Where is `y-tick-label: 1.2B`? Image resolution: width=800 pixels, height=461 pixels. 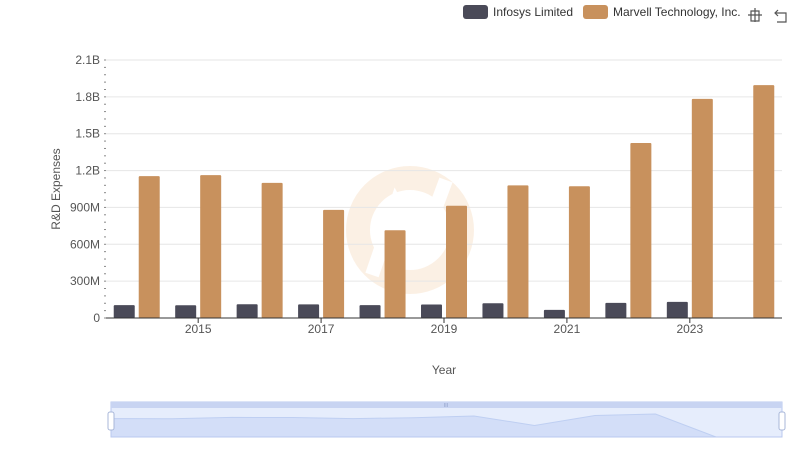
y-tick-label: 1.2B is located at coordinates (87, 171).